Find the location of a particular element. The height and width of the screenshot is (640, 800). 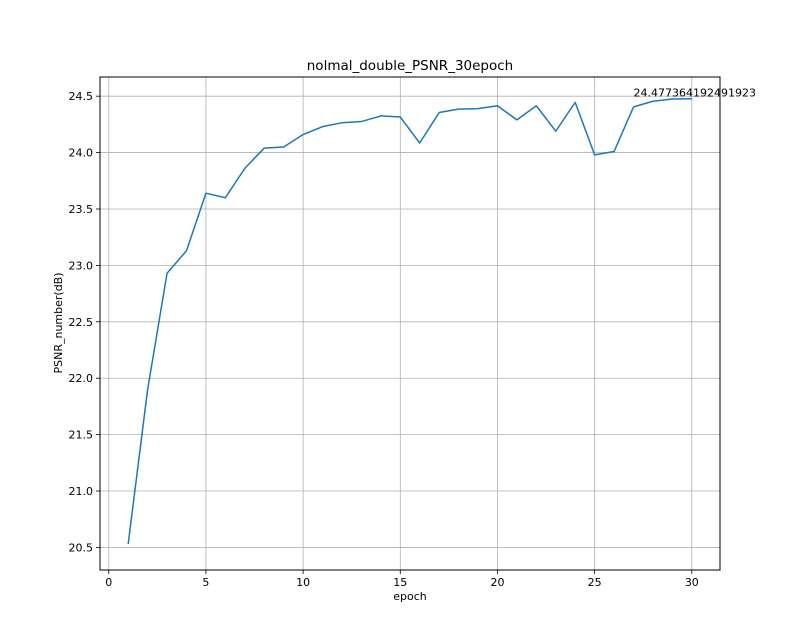

y-axis: 20.5 21.0 21.5 22.0 22.5 23.0 23.5 24.0 24.5 is located at coordinates (84, 322).